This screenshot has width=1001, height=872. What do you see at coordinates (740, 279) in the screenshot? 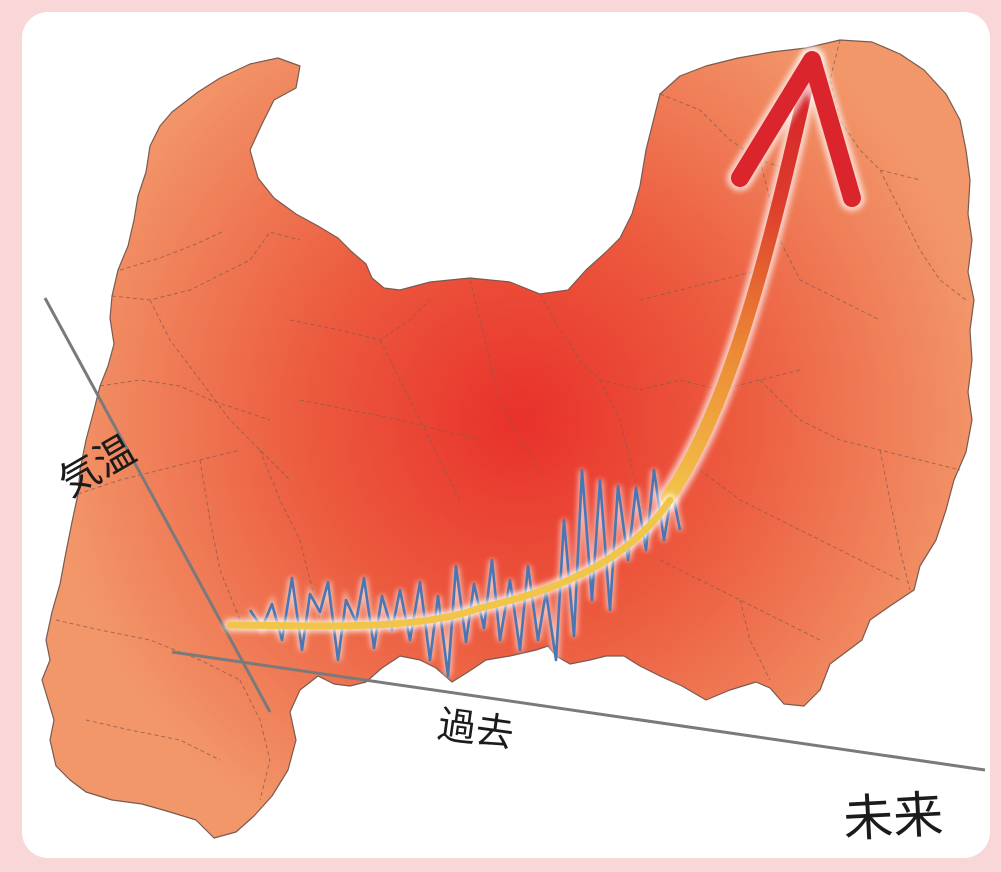
I see `rising-arrow` at bounding box center [740, 279].